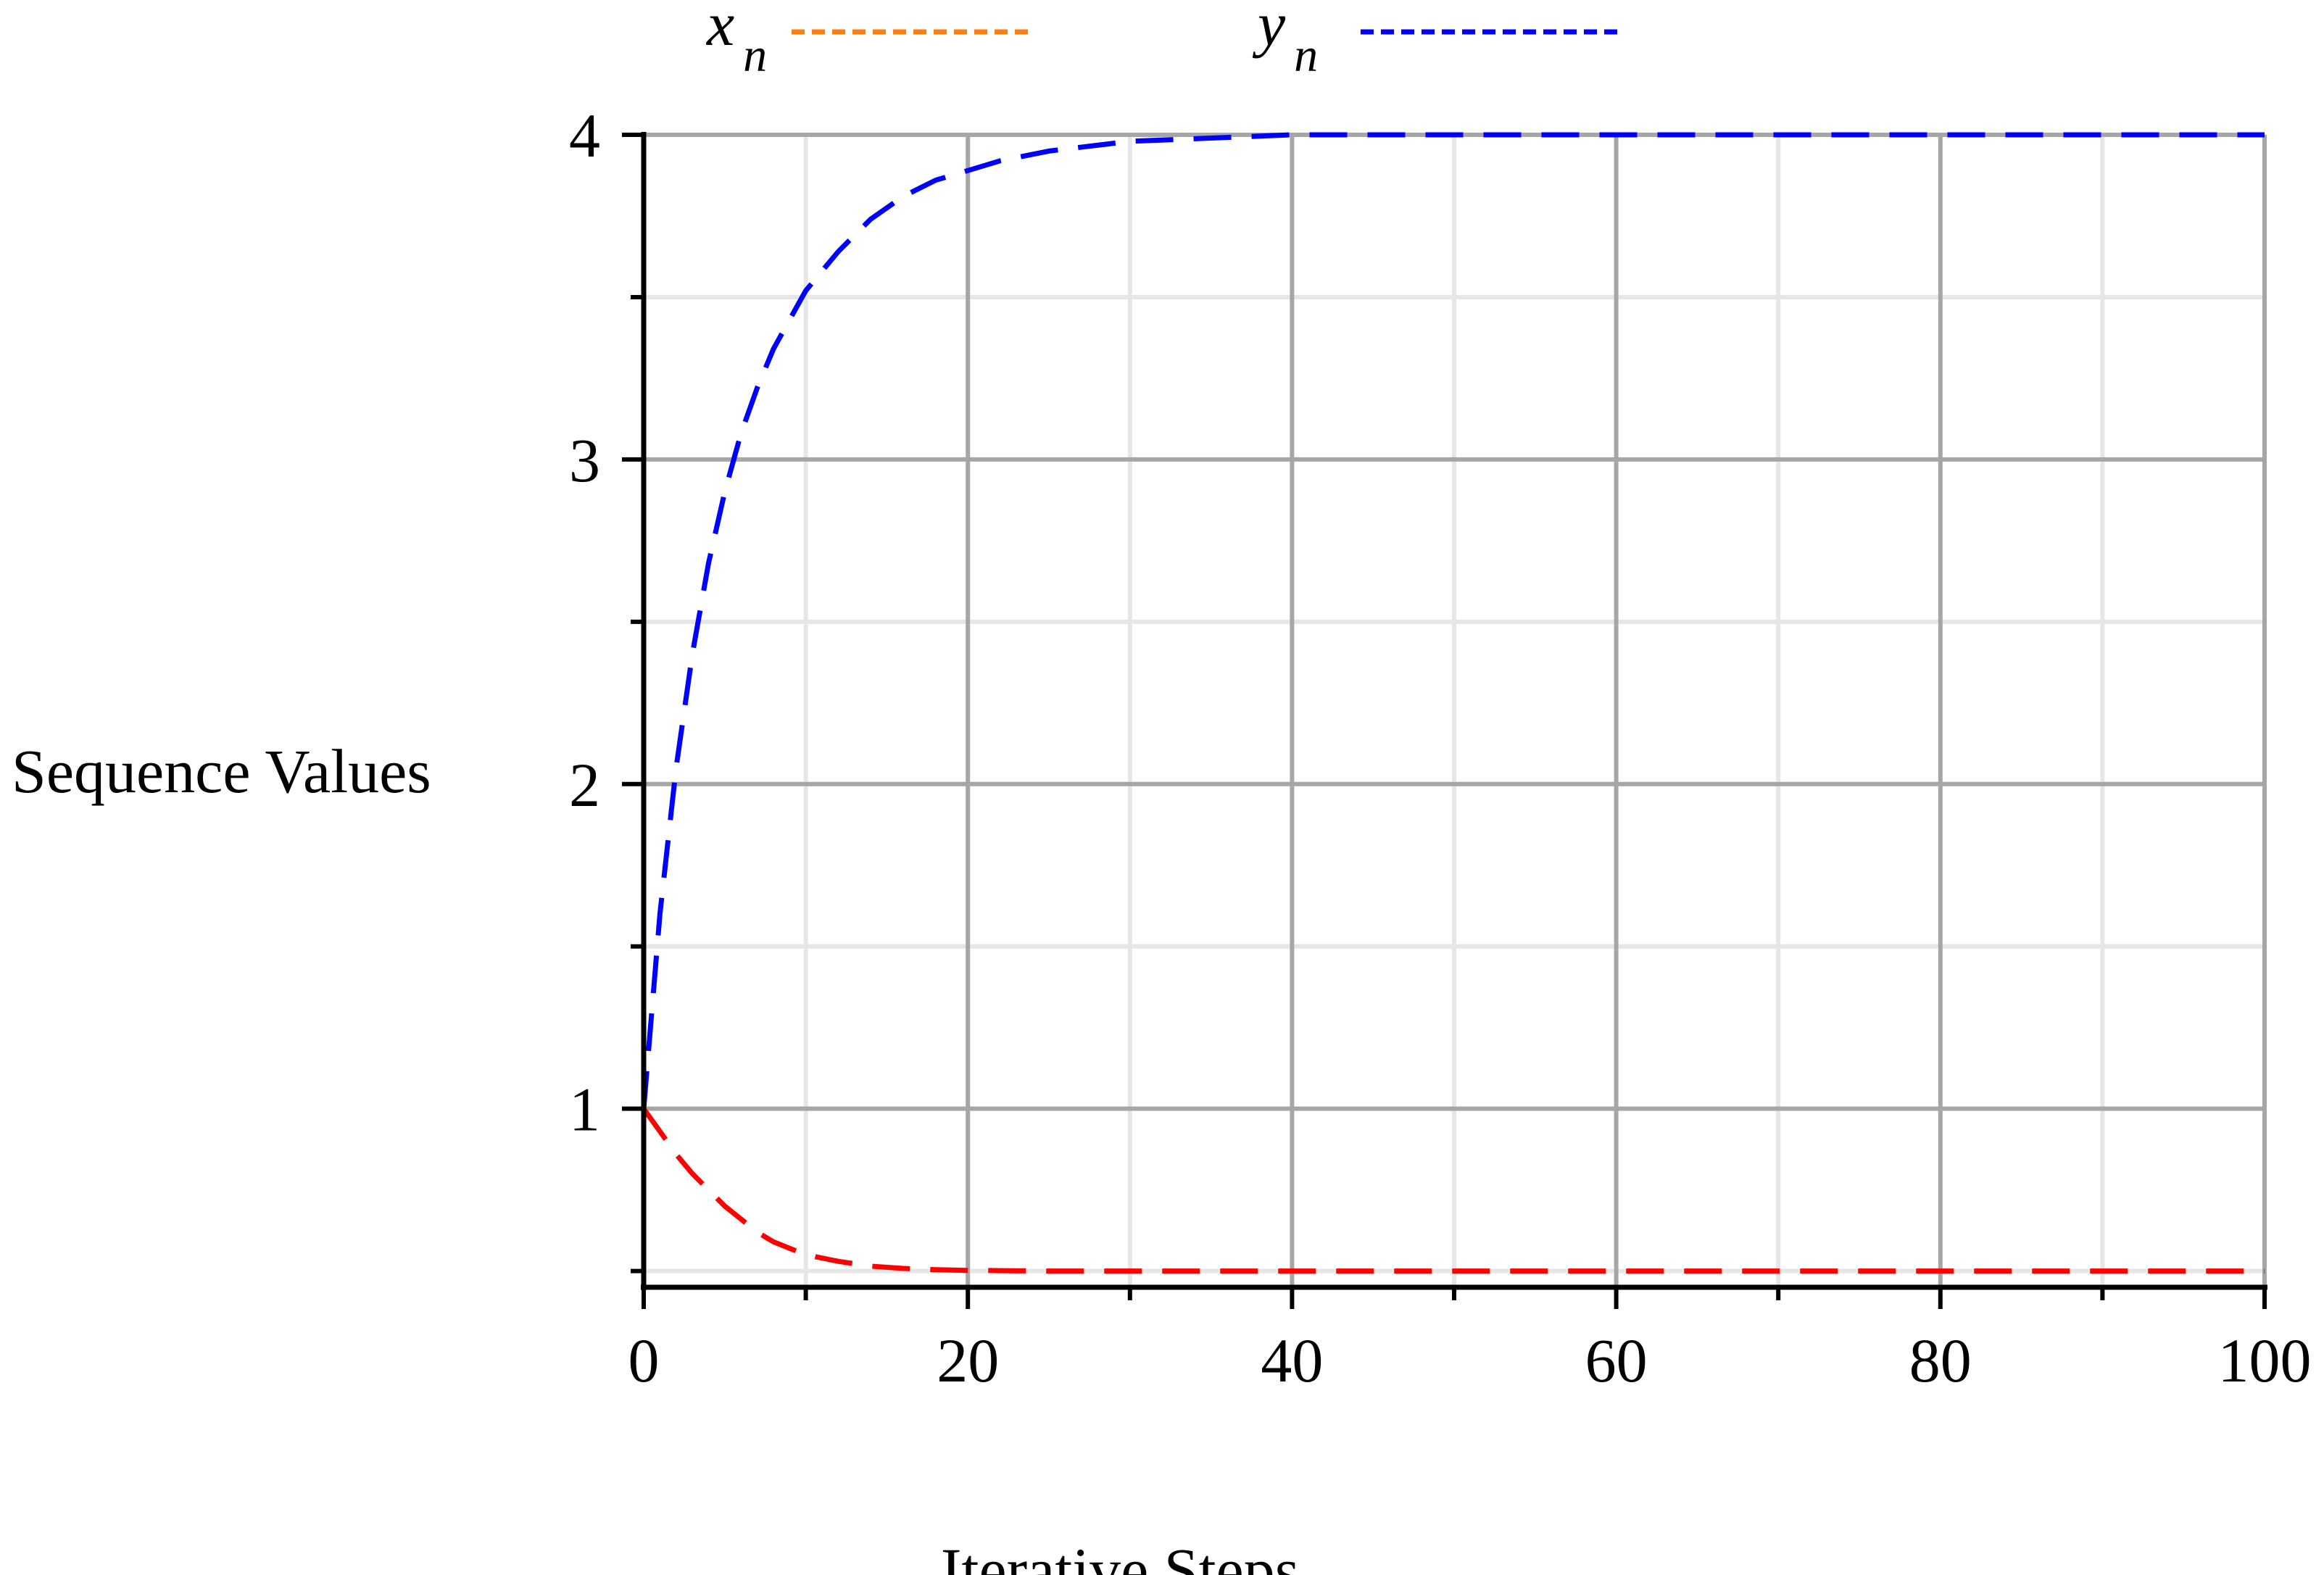 This screenshot has width=2324, height=1575. Describe the element at coordinates (1292, 1360) in the screenshot. I see `x-tick-label: 40` at that location.